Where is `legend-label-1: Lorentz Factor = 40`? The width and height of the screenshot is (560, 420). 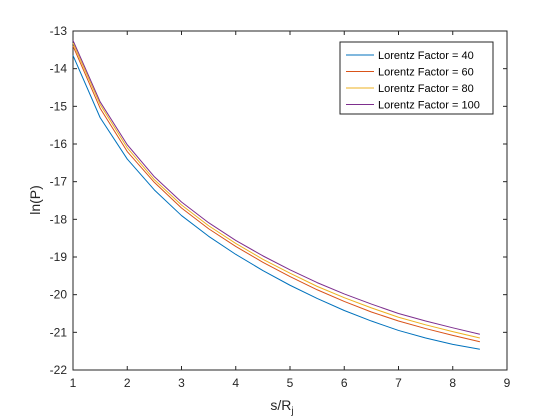
legend-label-1: Lorentz Factor = 40 is located at coordinates (426, 56).